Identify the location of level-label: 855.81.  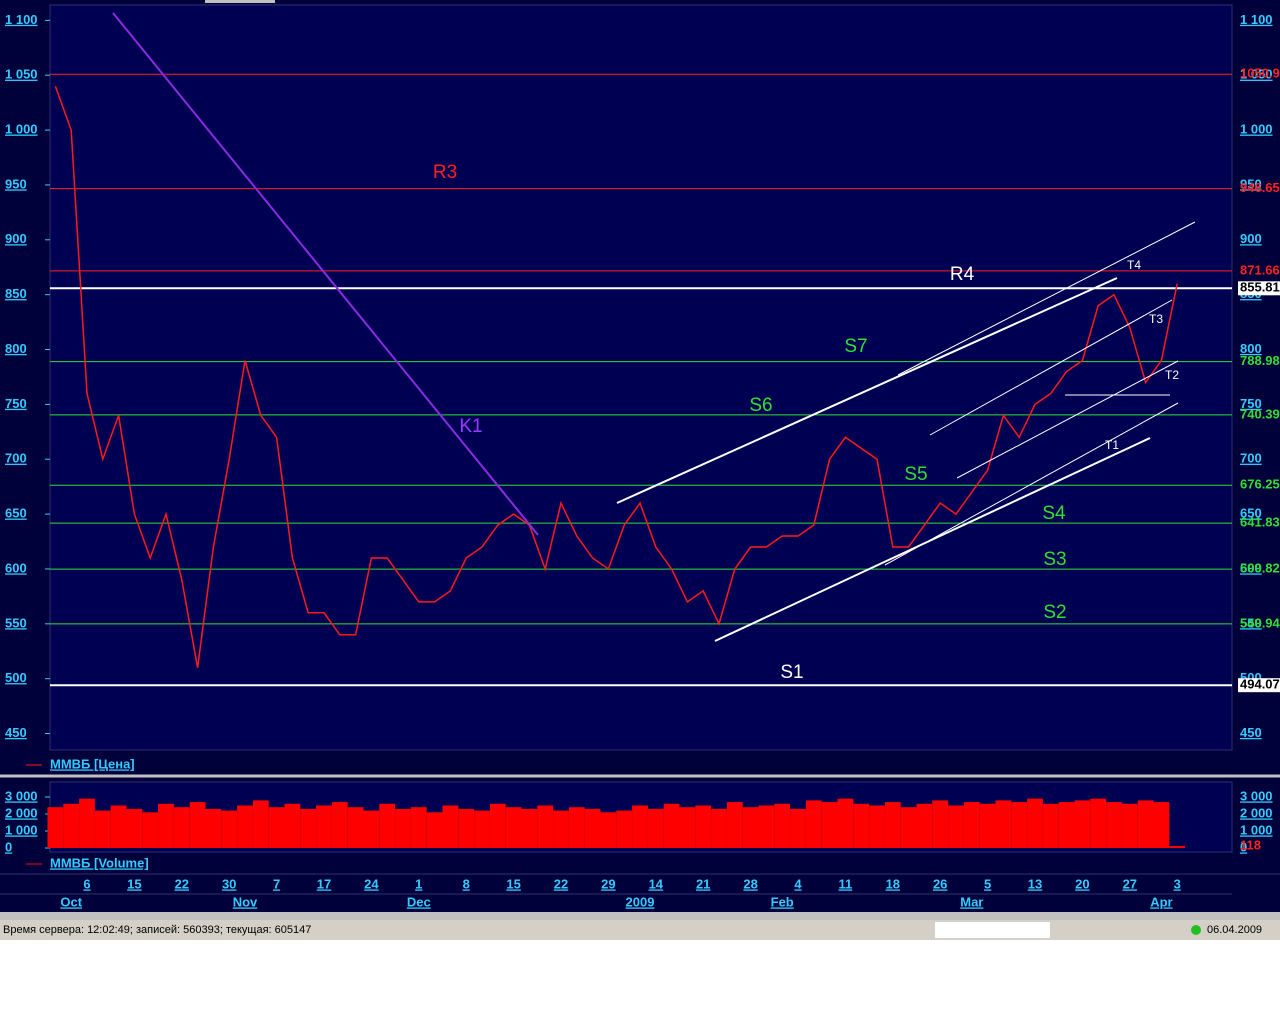
(1260, 287).